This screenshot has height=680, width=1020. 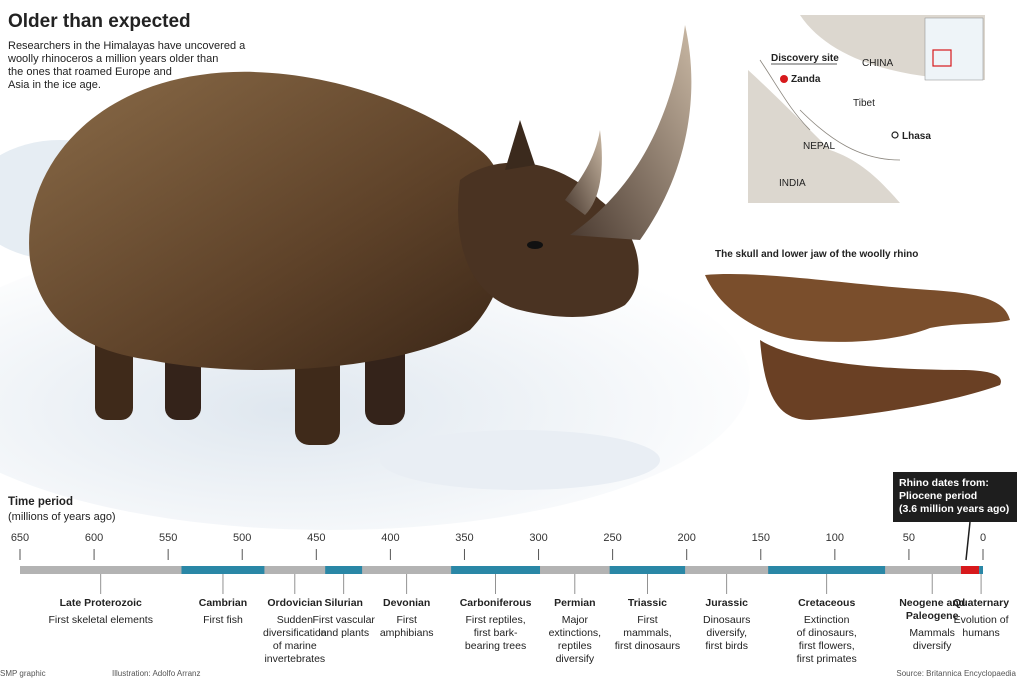 I want to click on callout-box, so click(x=955, y=497).